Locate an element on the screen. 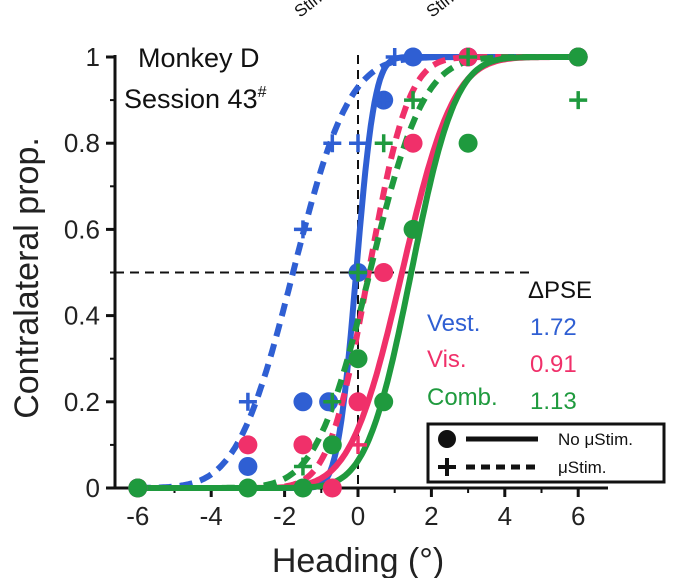 The width and height of the screenshot is (675, 578). dpse-value-comb: 1.13 is located at coordinates (553, 401).